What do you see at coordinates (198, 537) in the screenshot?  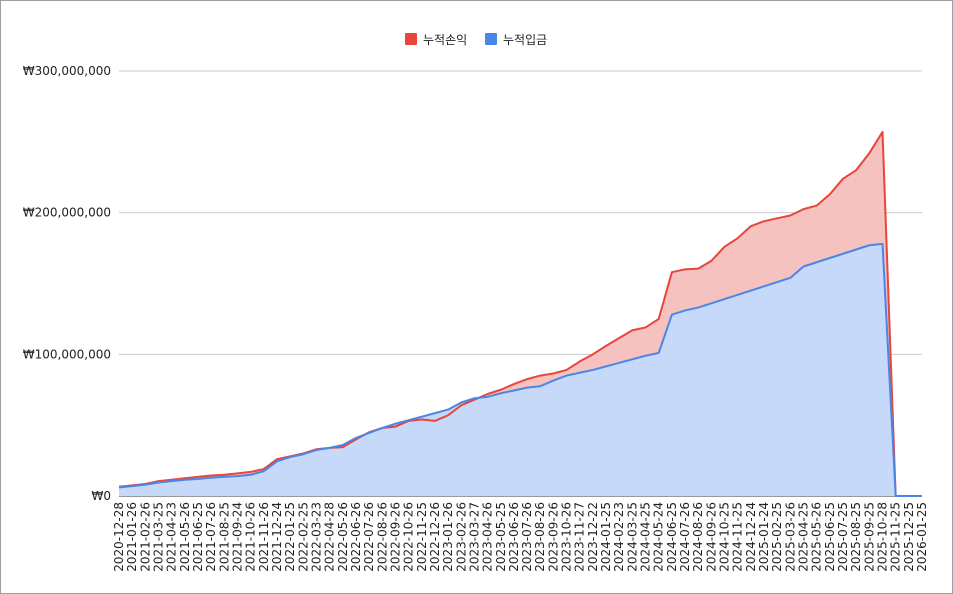 I see `x-tick-label: 2021-06-25` at bounding box center [198, 537].